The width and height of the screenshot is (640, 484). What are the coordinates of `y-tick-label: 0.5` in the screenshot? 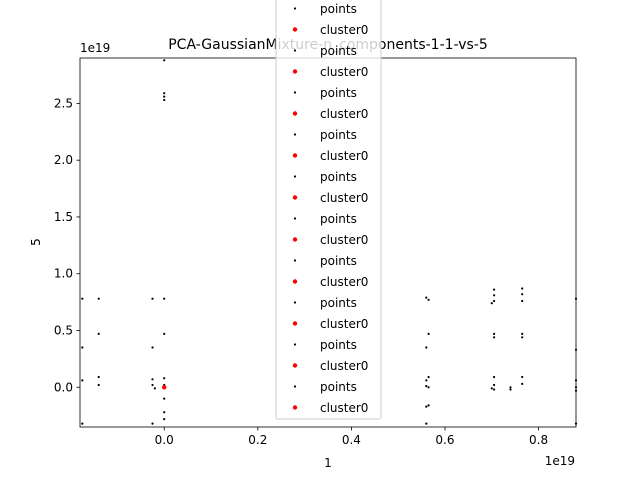 It's located at (63, 330).